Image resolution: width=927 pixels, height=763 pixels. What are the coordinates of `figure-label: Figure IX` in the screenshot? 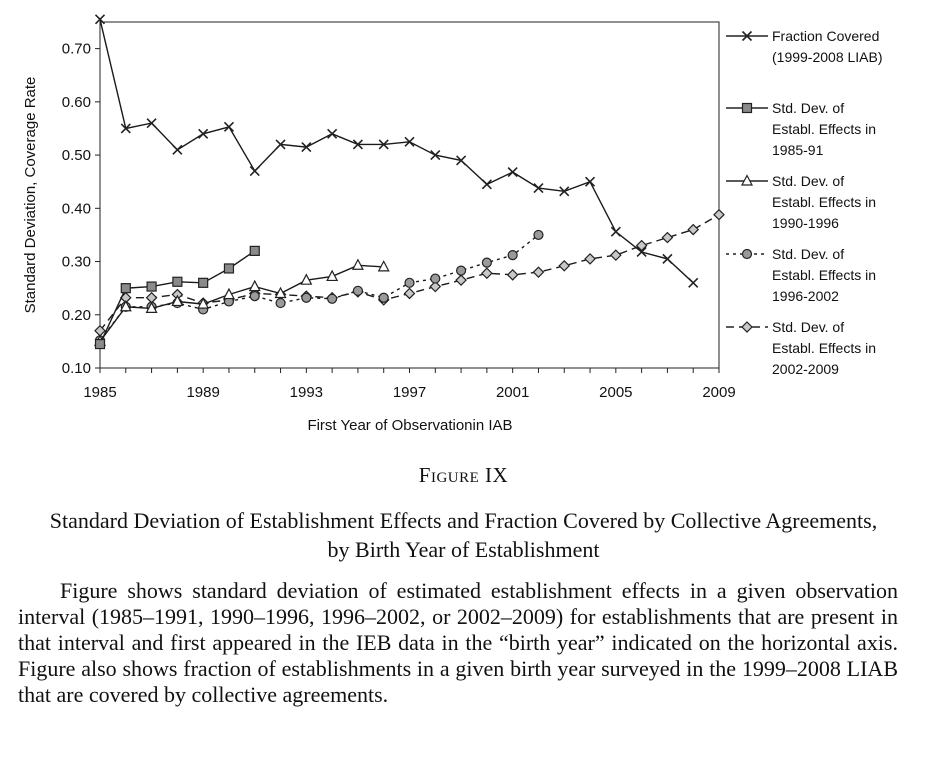 It's located at (463, 475).